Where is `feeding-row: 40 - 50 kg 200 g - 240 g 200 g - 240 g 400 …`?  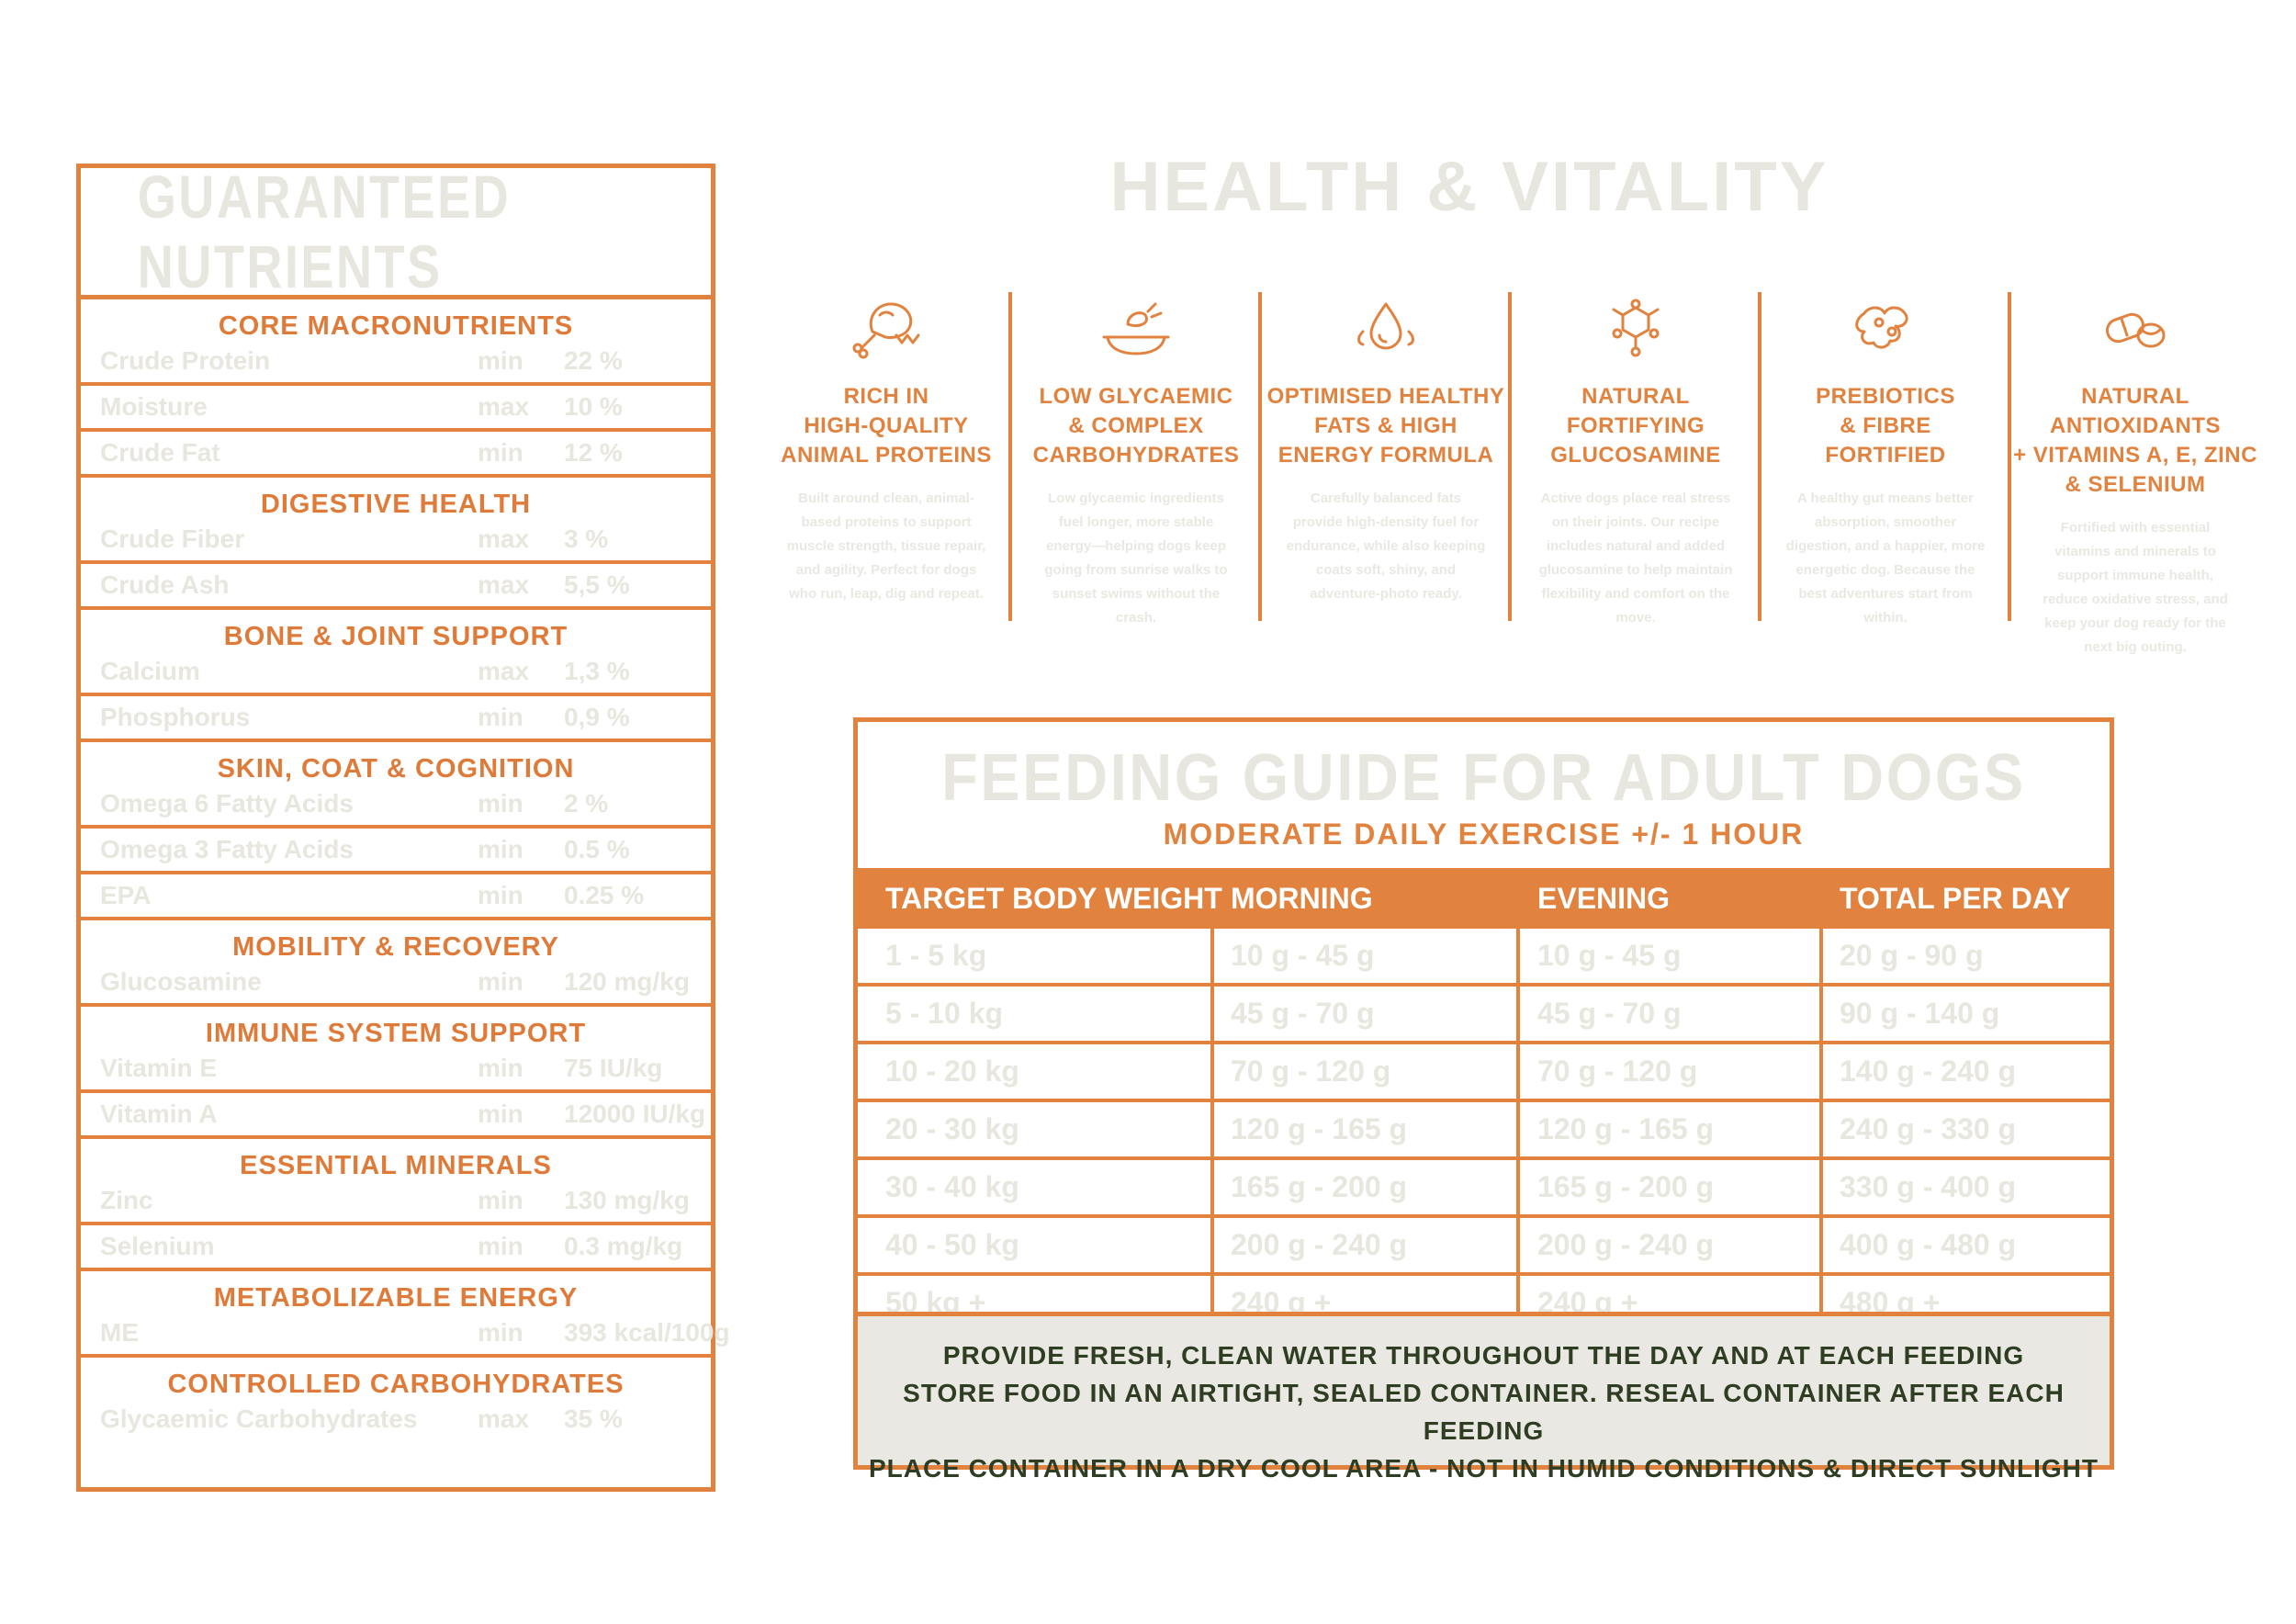
feeding-row: 40 - 50 kg 200 g - 240 g 200 g - 240 g 400 … is located at coordinates (1484, 1247).